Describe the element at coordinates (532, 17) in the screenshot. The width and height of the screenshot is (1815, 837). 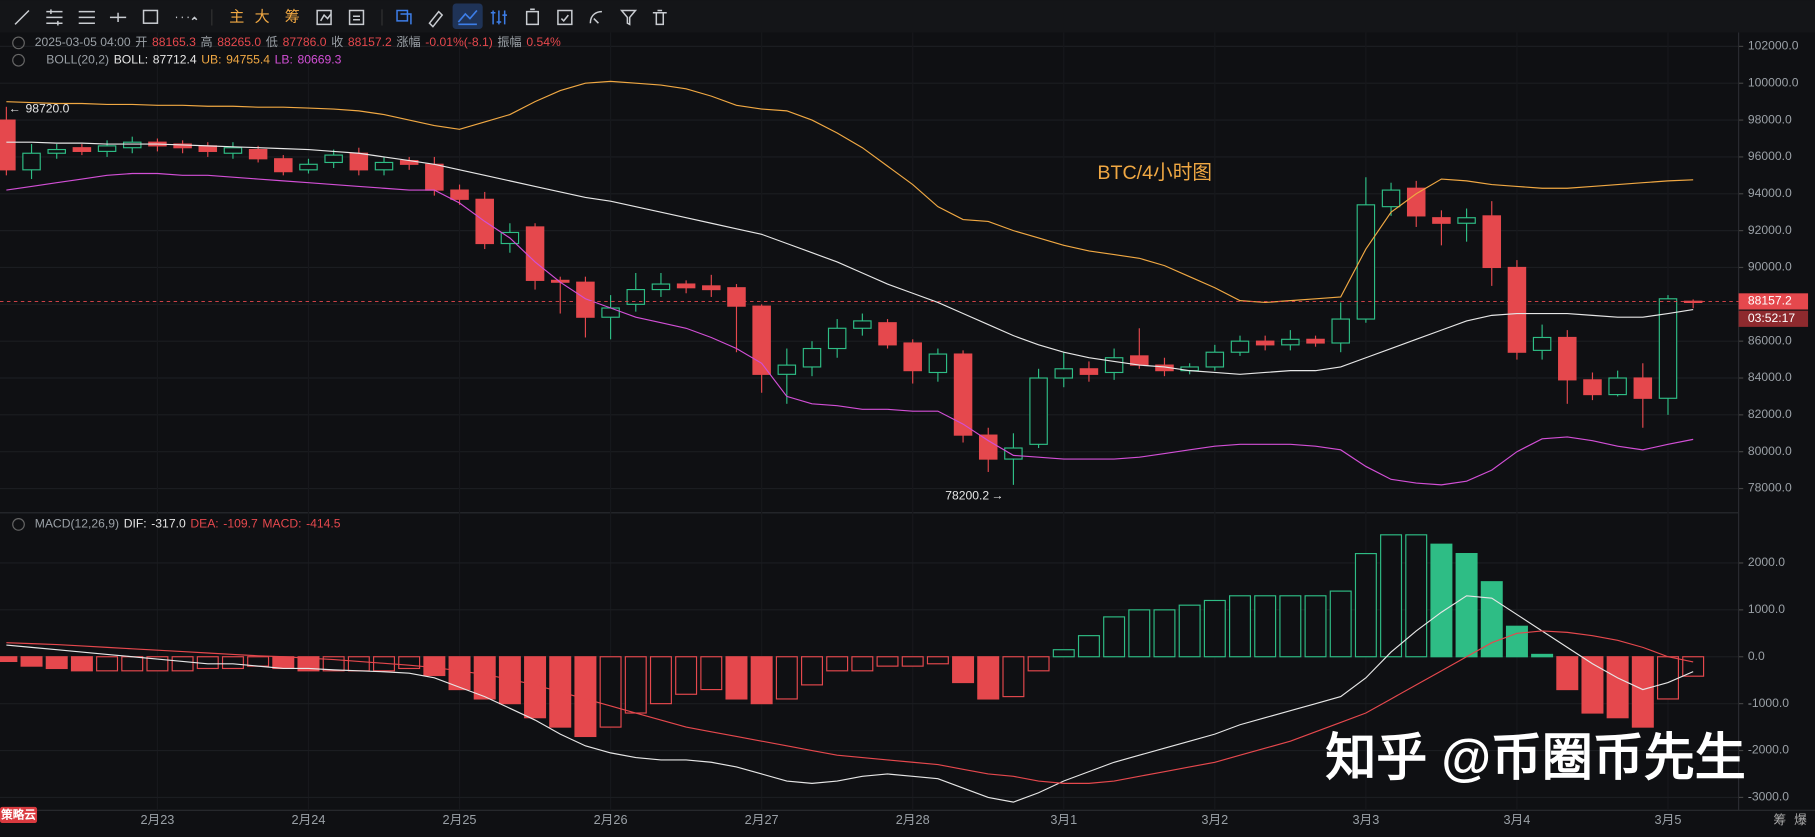
I see `tool-clip` at that location.